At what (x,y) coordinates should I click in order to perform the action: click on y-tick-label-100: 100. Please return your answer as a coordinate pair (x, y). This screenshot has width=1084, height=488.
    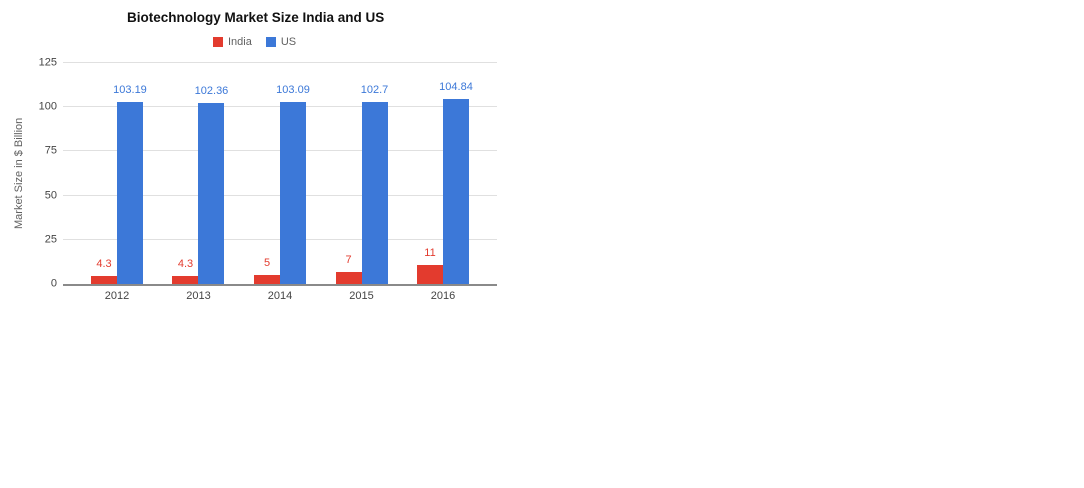
    Looking at the image, I should click on (47, 106).